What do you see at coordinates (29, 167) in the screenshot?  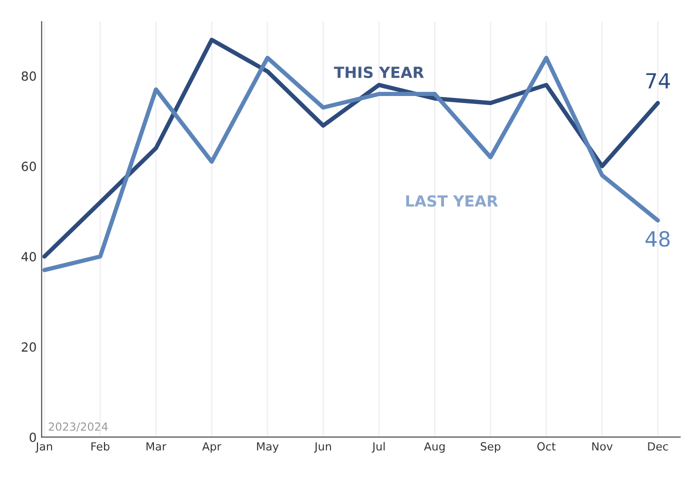 I see `y-tick-label: 60` at bounding box center [29, 167].